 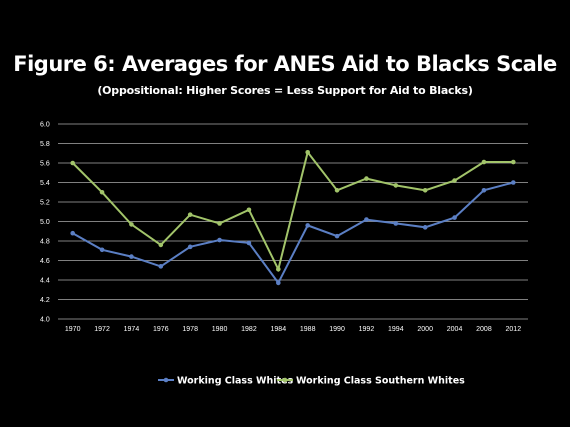 I want to click on x-tick-label: 1990, so click(x=337, y=329).